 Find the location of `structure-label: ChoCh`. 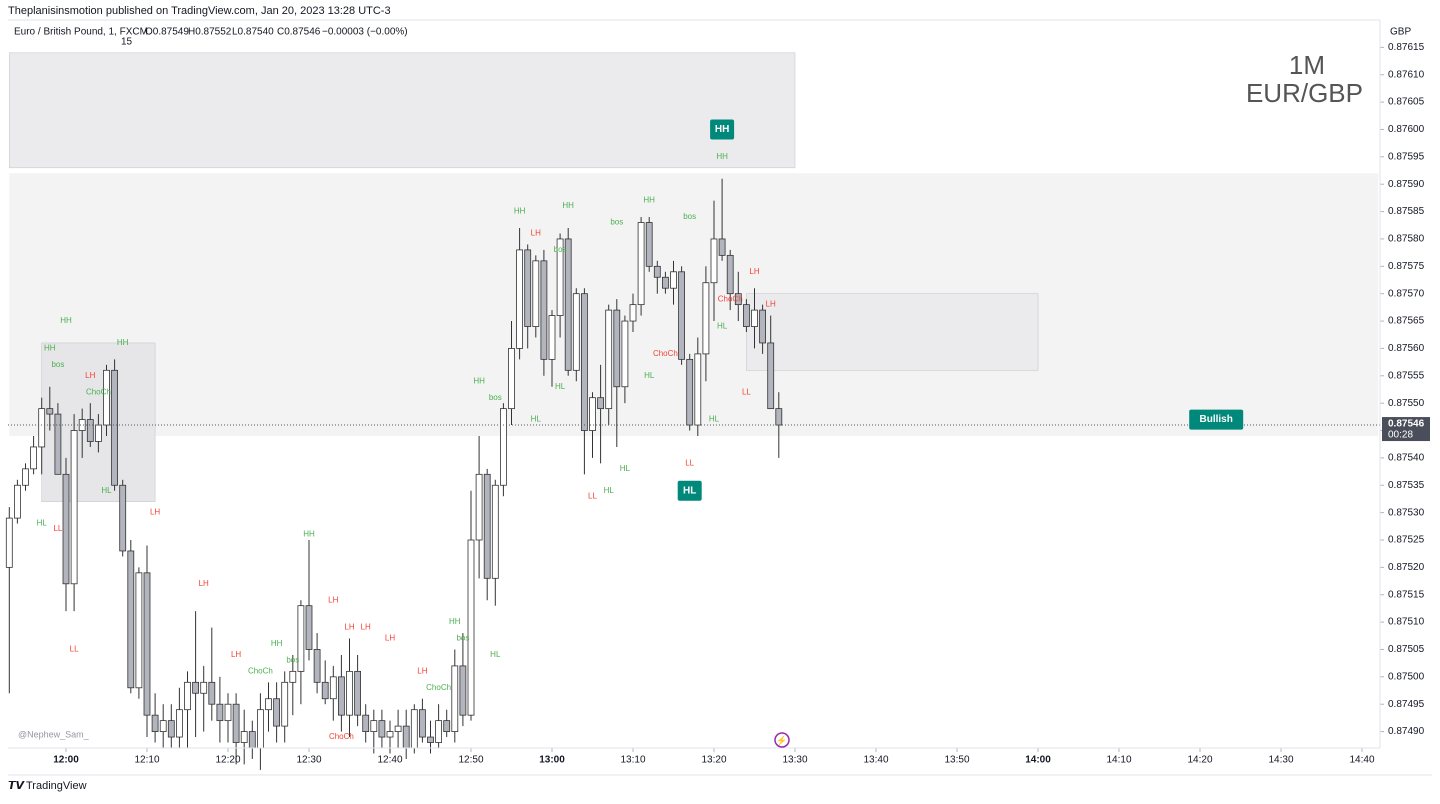

structure-label: ChoCh is located at coordinates (665, 353).